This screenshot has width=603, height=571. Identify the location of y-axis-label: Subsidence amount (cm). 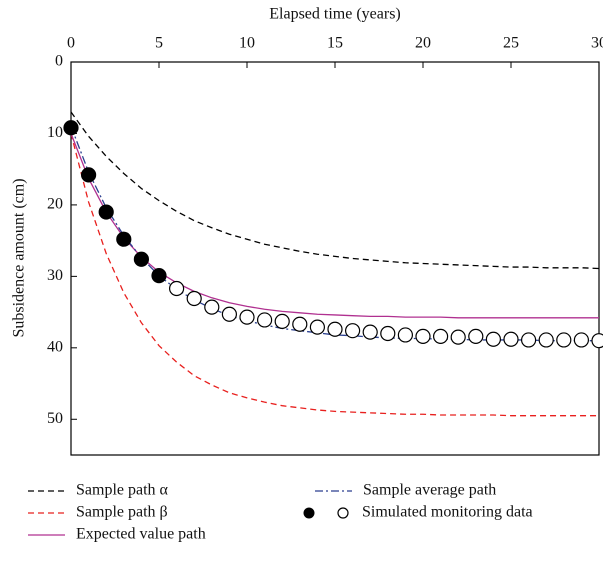
(19, 257).